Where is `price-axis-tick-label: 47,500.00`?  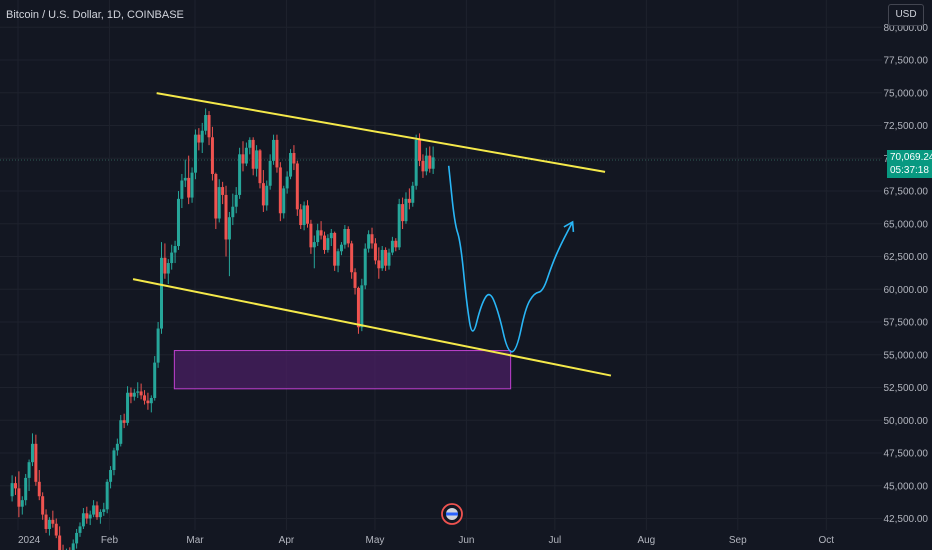 price-axis-tick-label: 47,500.00 is located at coordinates (906, 454).